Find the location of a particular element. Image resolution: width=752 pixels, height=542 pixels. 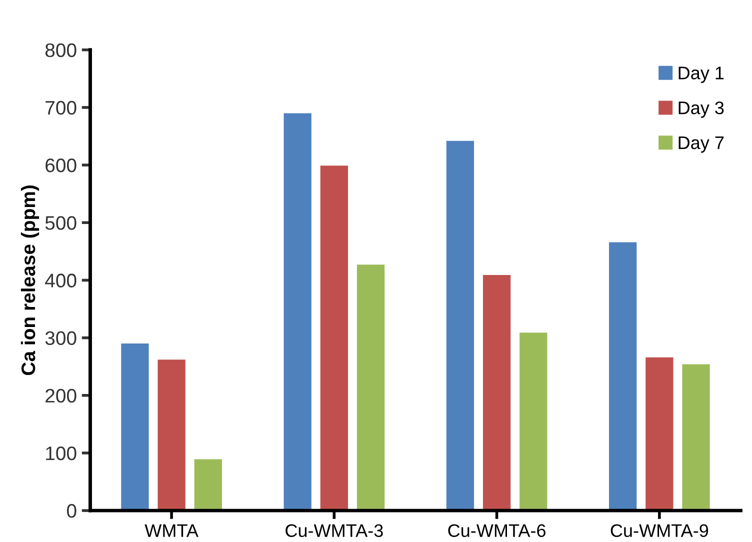

y-tick-label: 300 is located at coordinates (60, 338).